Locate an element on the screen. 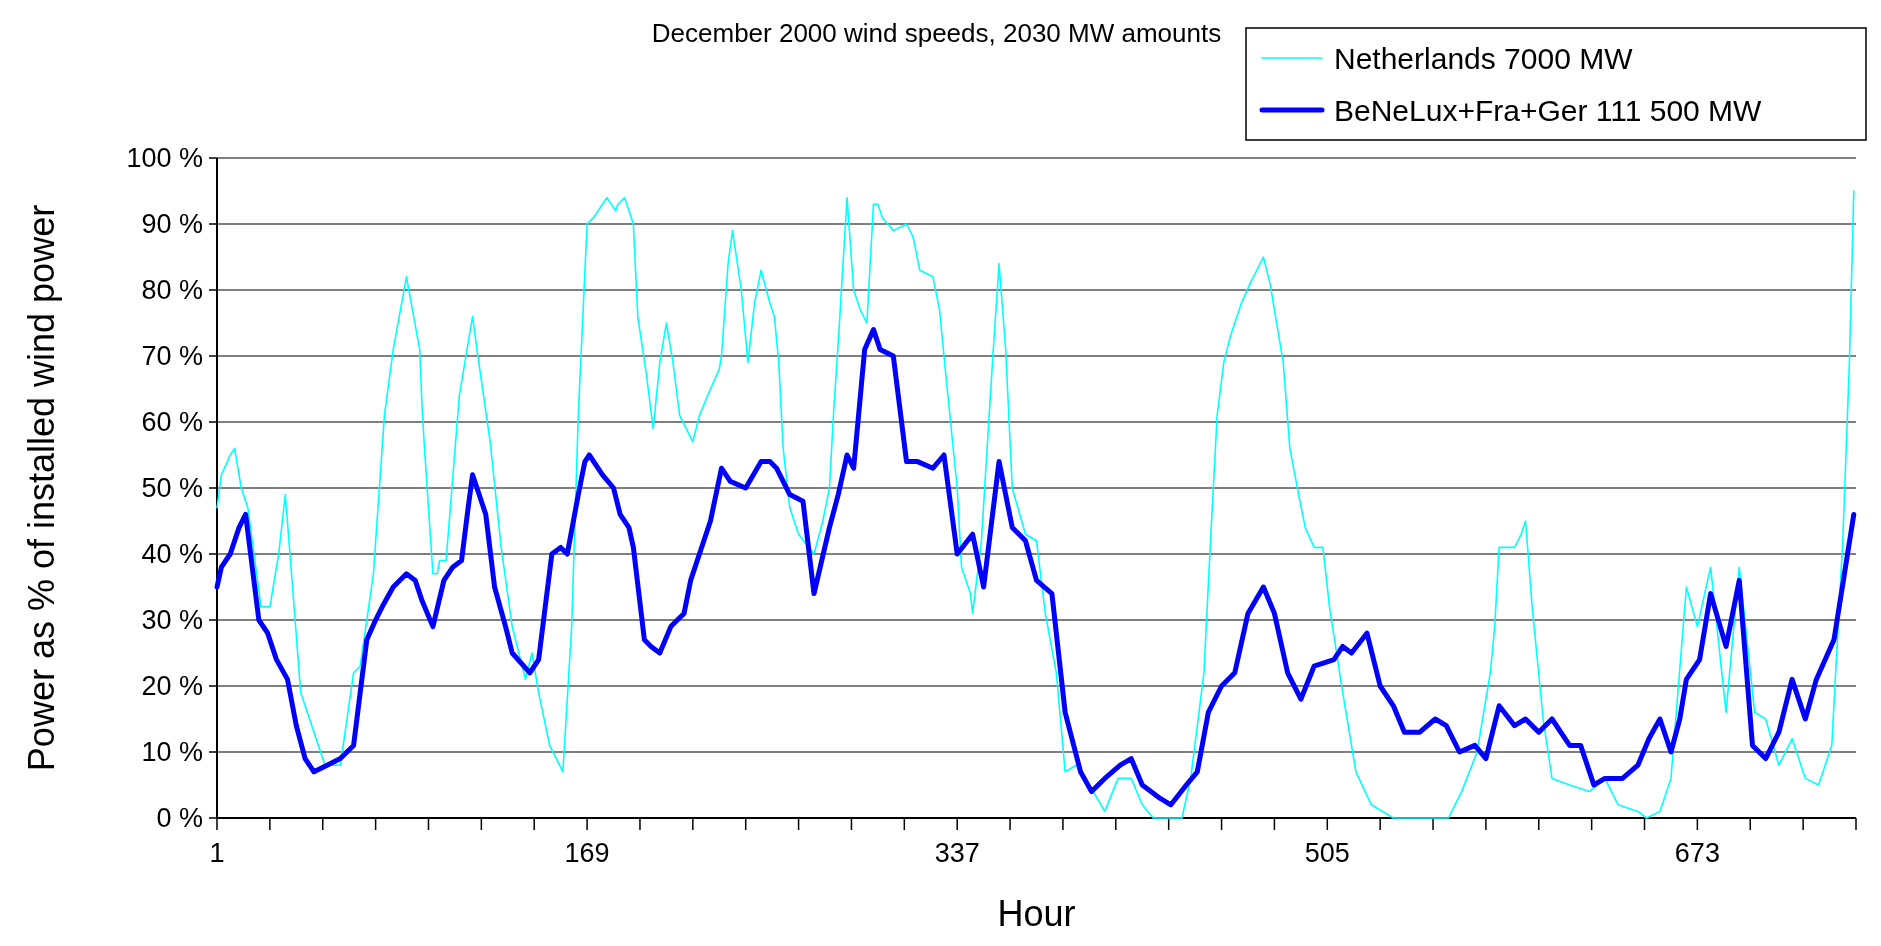 The image size is (1881, 946). y-tick-label: 80 % is located at coordinates (172, 290).